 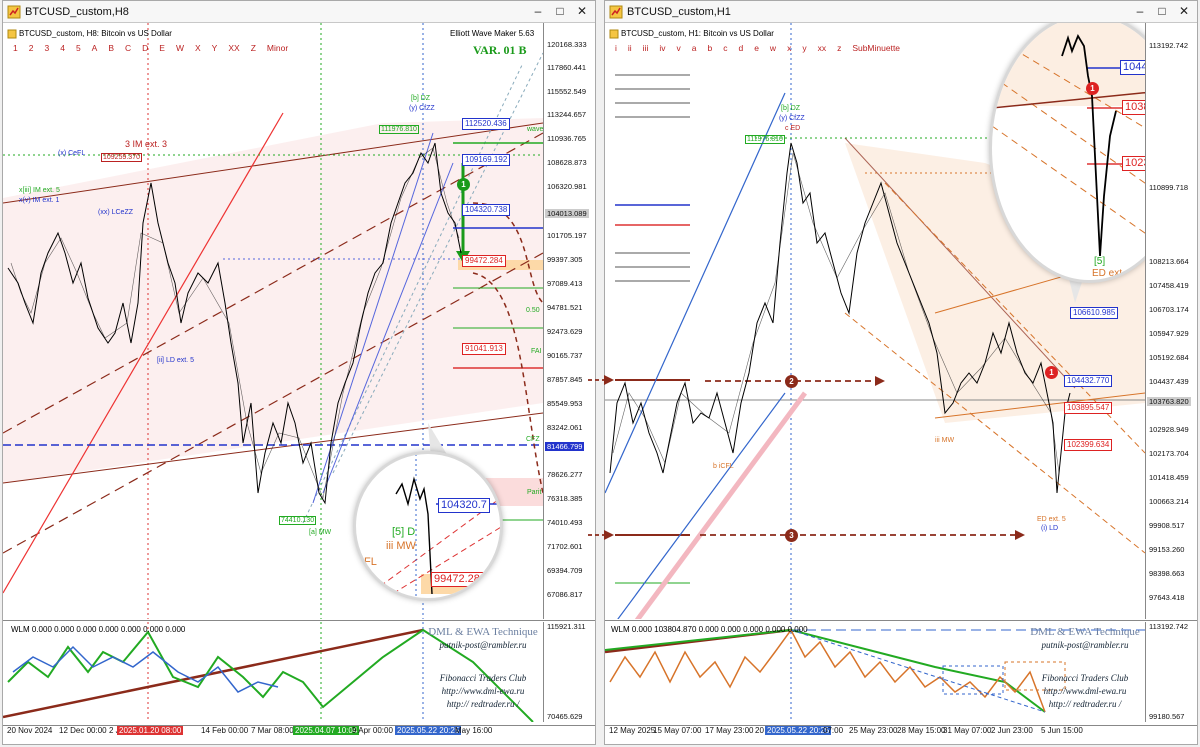 I want to click on chart-label-wave: wave, so click(x=535, y=129).